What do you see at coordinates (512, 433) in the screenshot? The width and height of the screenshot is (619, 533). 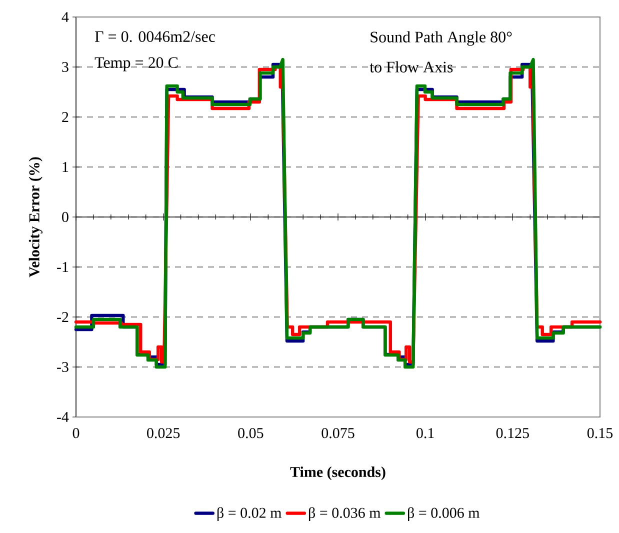 I see `x-tick-label: 0.125` at bounding box center [512, 433].